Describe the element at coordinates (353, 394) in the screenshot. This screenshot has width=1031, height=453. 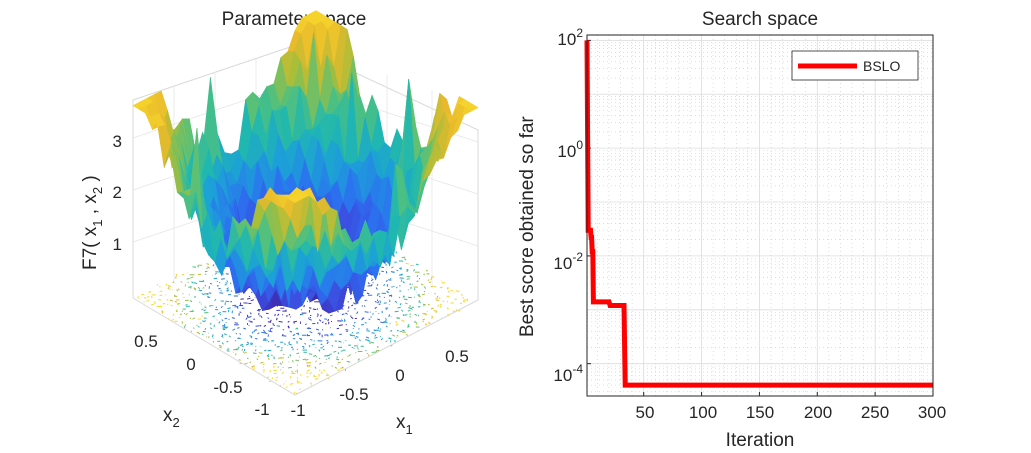
I see `x-tick-minus0-5: -0.5` at that location.